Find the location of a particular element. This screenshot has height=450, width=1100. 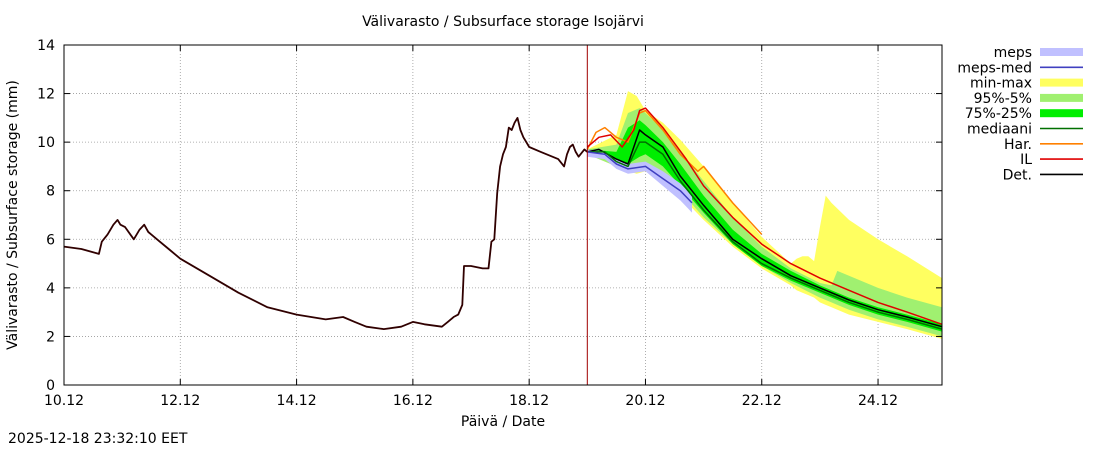

x-tick-label: 14.12 is located at coordinates (297, 401).